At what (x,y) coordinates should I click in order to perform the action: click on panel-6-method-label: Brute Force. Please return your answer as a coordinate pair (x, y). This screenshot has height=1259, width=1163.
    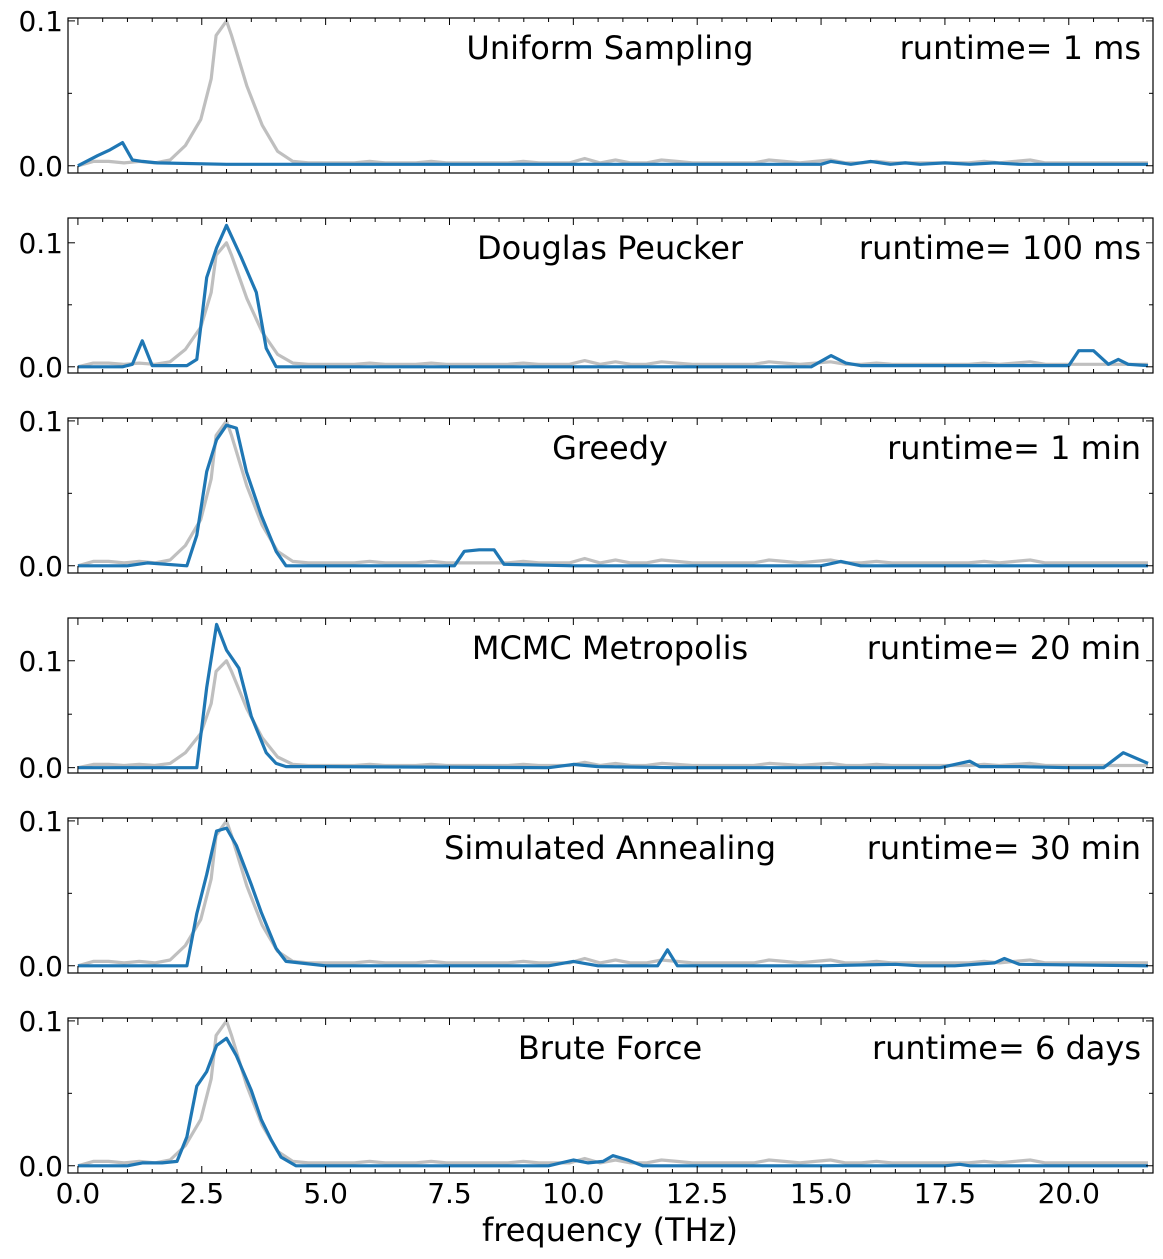
    Looking at the image, I should click on (610, 1048).